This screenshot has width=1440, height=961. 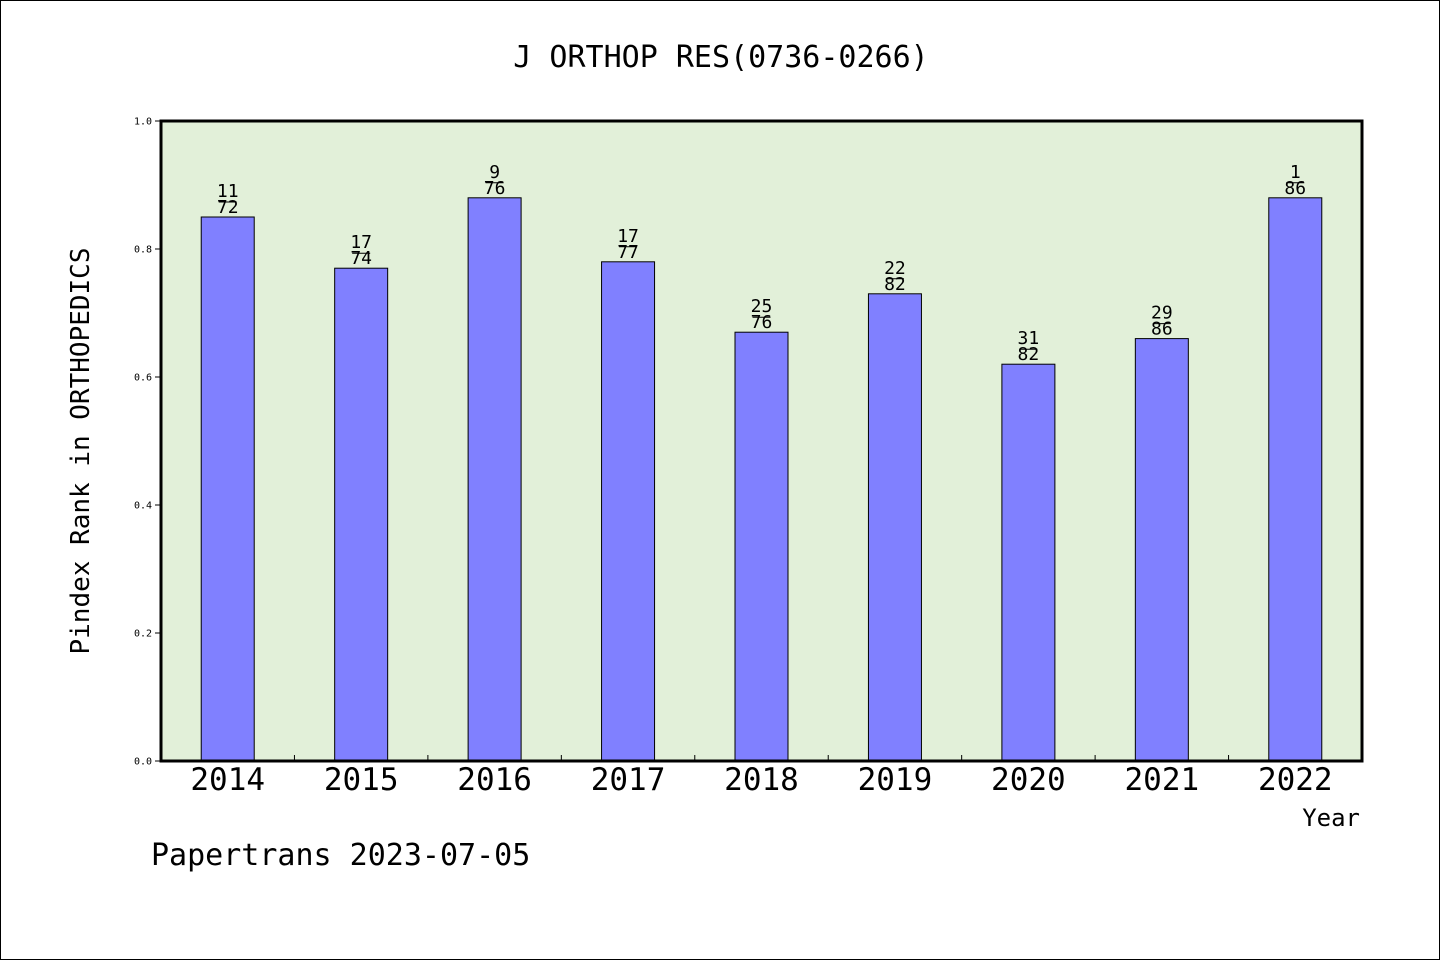 What do you see at coordinates (895, 268) in the screenshot?
I see `data-label-rank: 22` at bounding box center [895, 268].